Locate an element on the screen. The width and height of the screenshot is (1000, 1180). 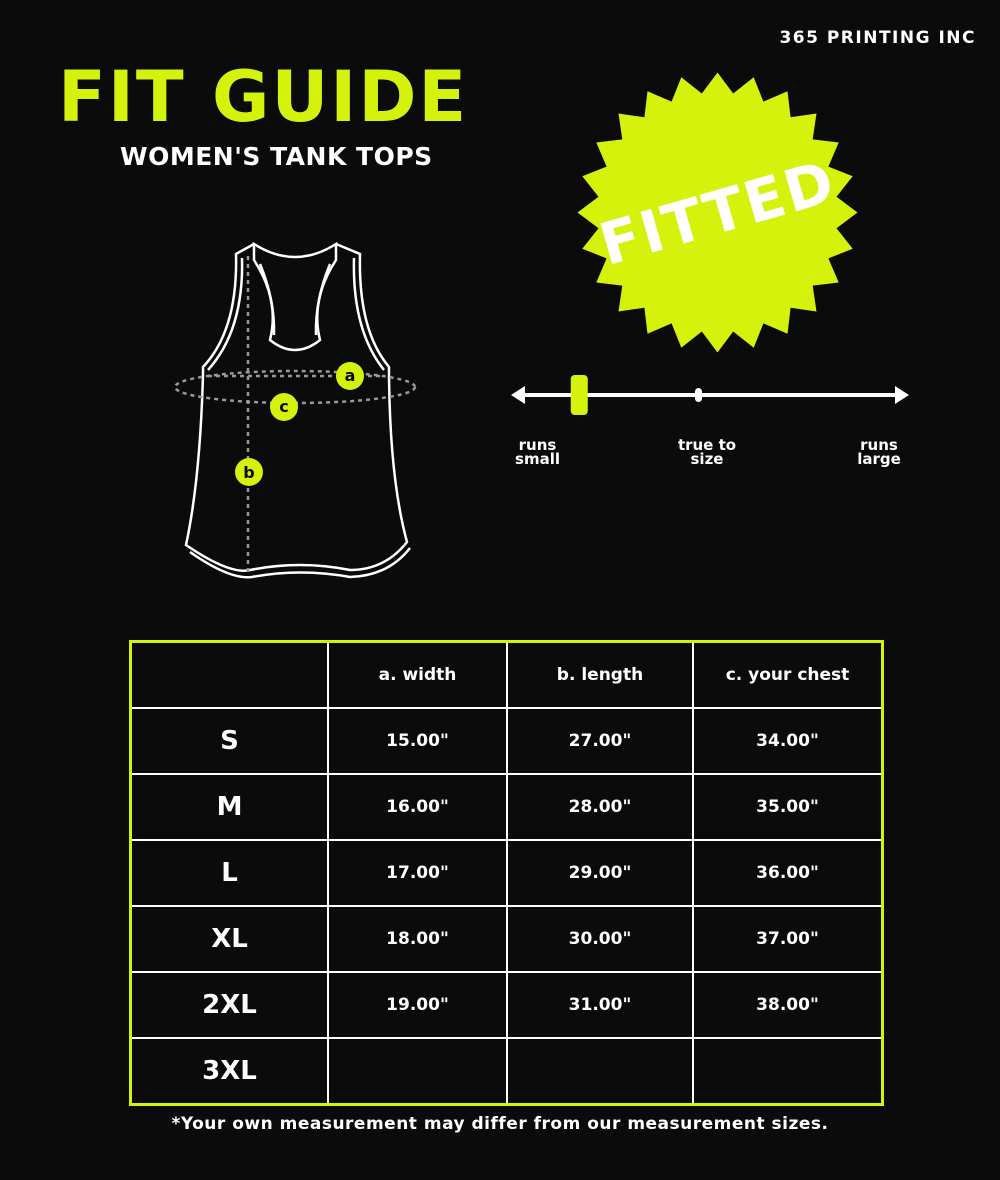
cell-width is located at coordinates (417, 1071).